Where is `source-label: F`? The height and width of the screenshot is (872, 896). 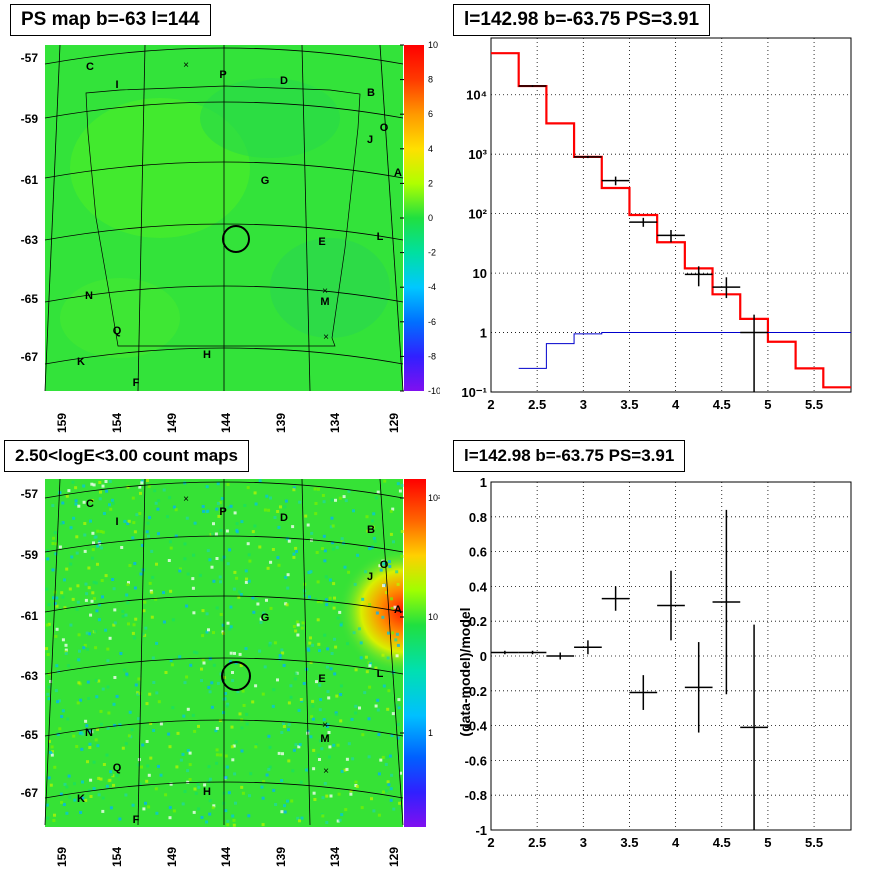
source-label: F is located at coordinates (136, 383).